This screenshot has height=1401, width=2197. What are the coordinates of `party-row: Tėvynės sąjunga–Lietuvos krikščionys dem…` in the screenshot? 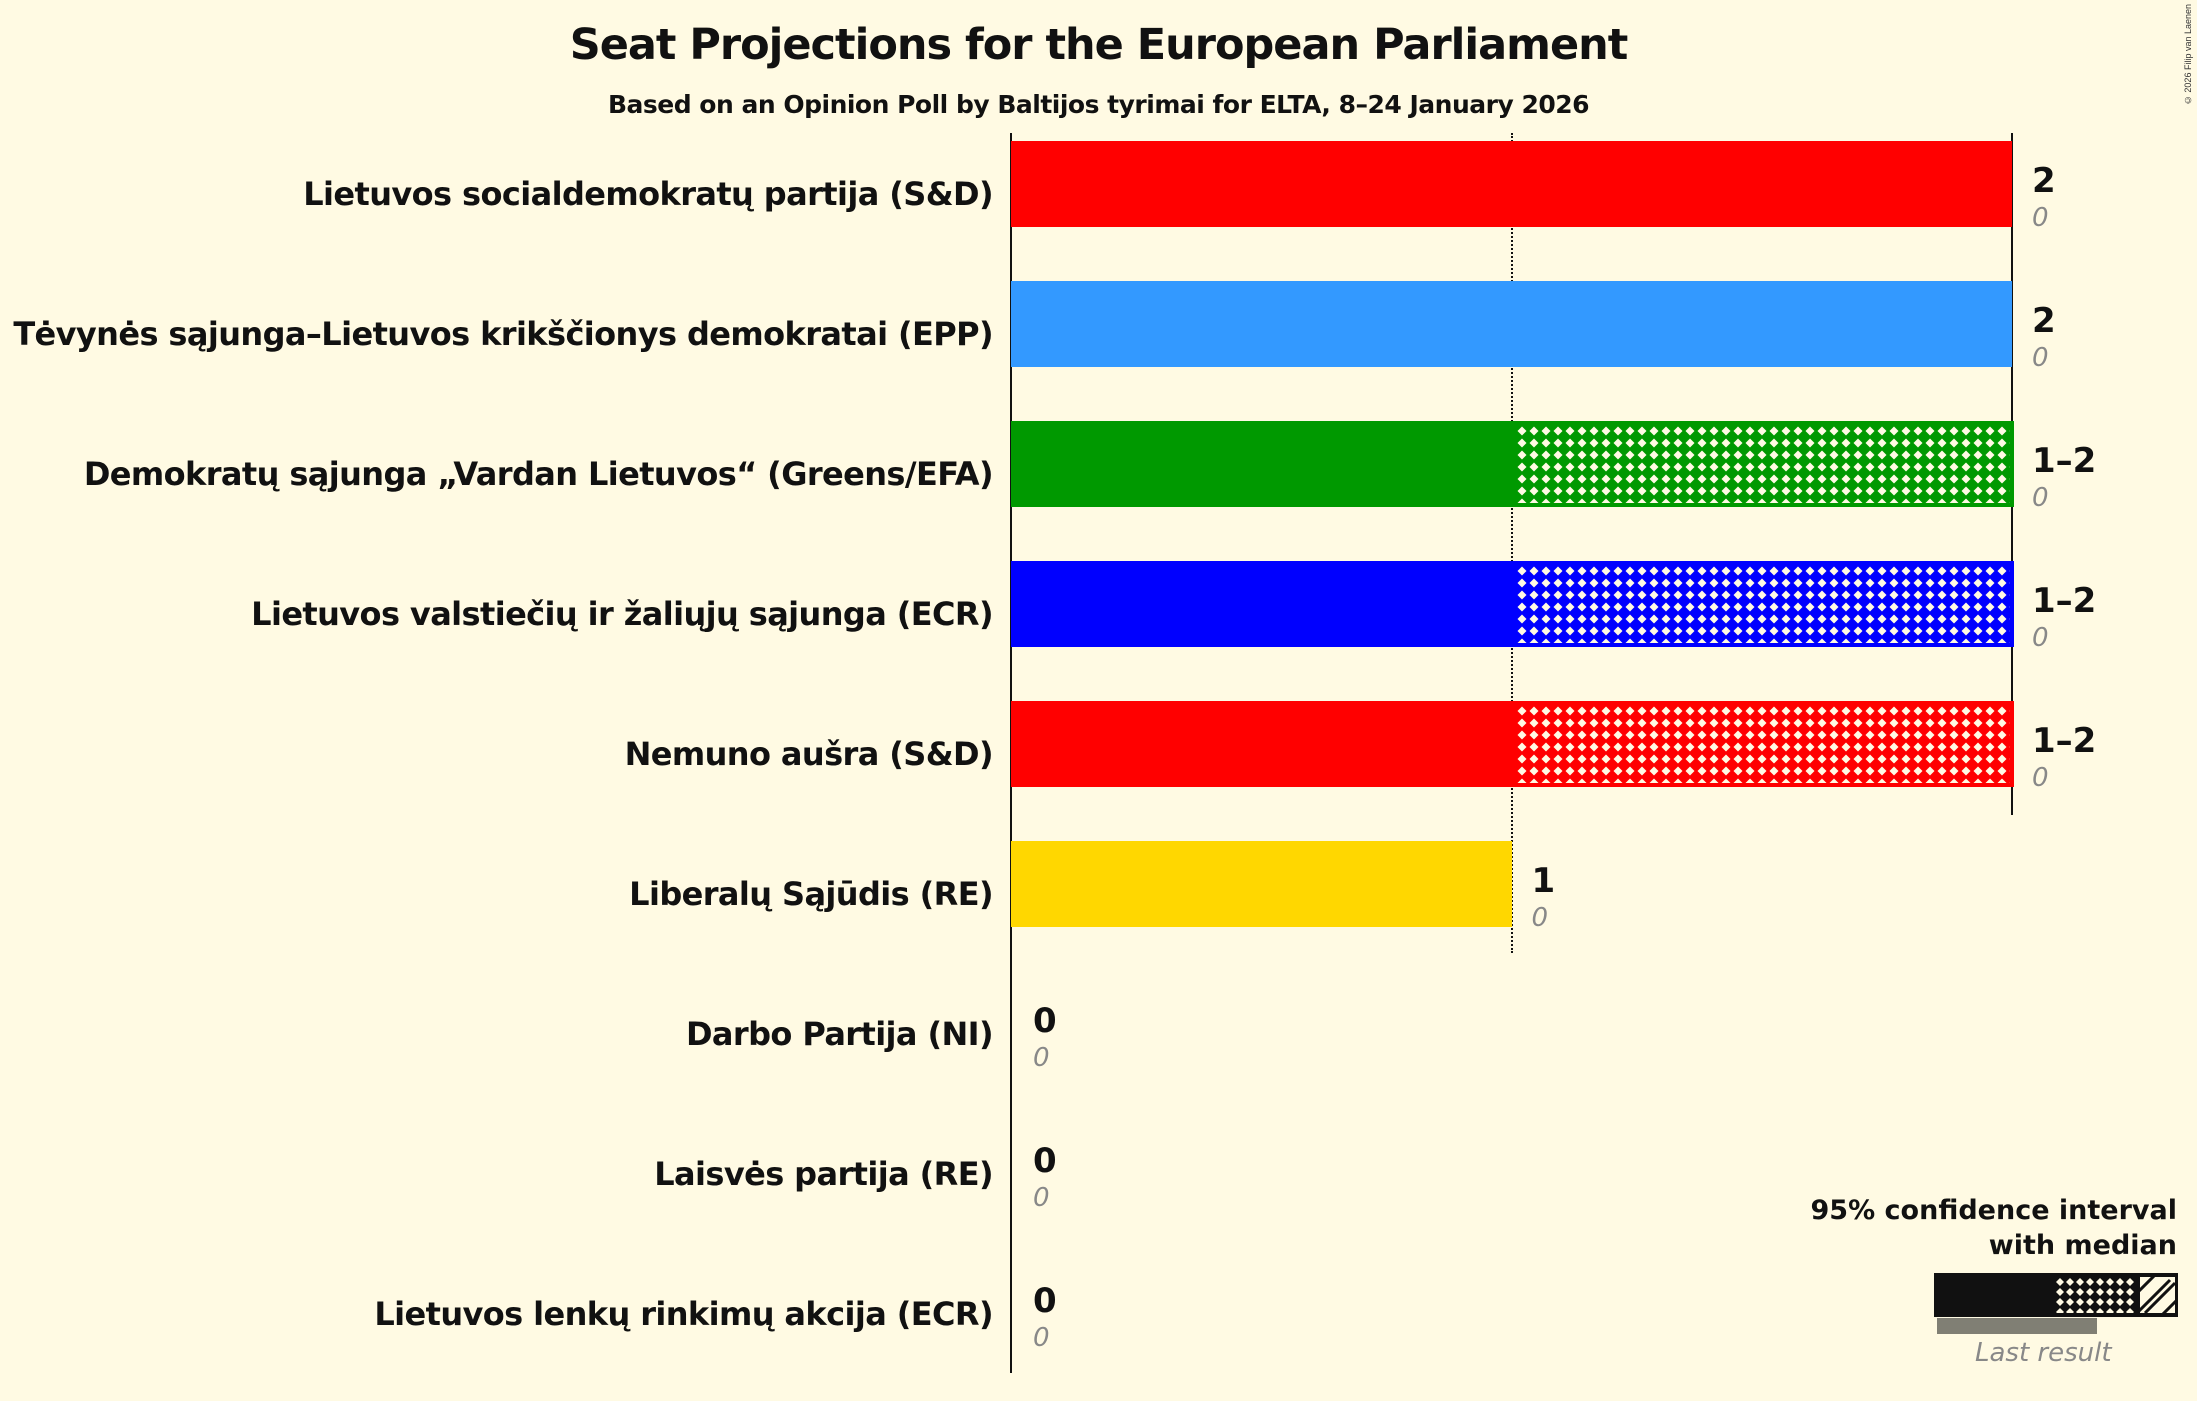 It's located at (1098, 351).